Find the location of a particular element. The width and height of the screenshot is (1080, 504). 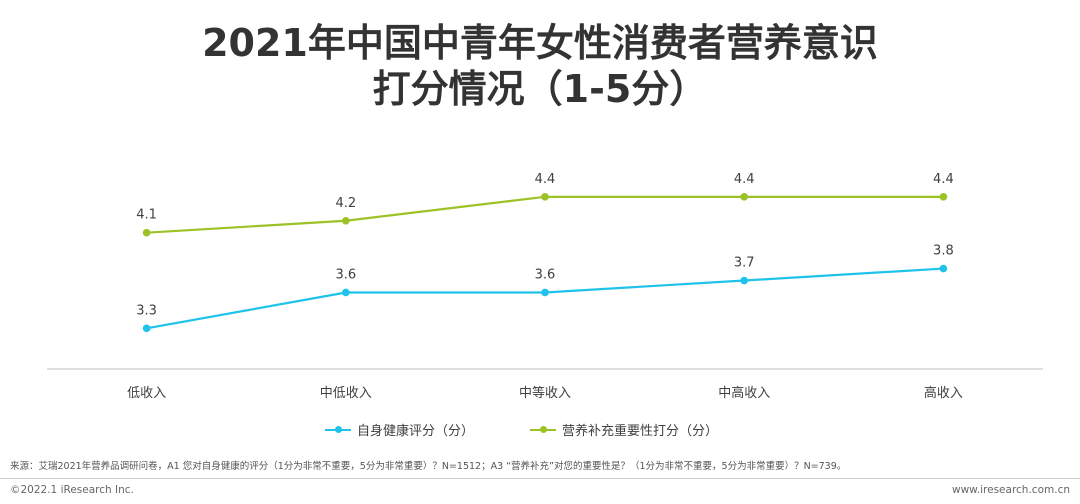

chart-title-line2: 打分情况（1-5分） is located at coordinates (540, 89).